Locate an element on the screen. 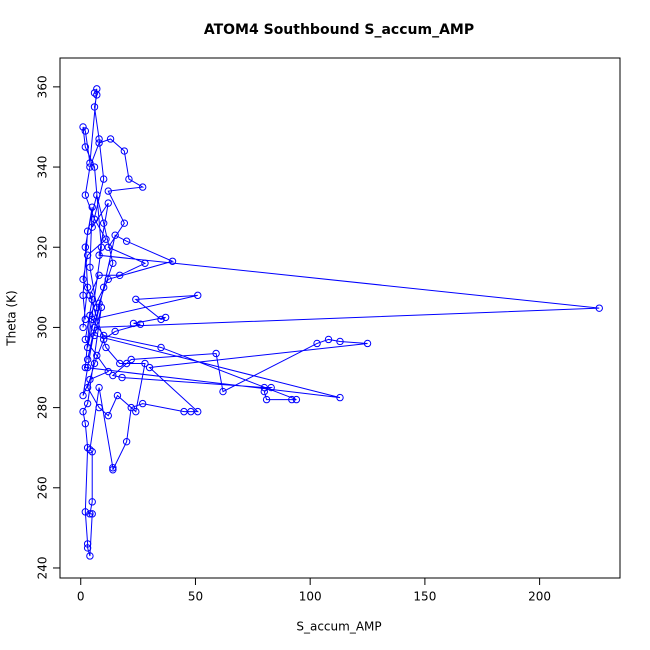 The image size is (650, 650). y-tick-label: 340 is located at coordinates (43, 167).